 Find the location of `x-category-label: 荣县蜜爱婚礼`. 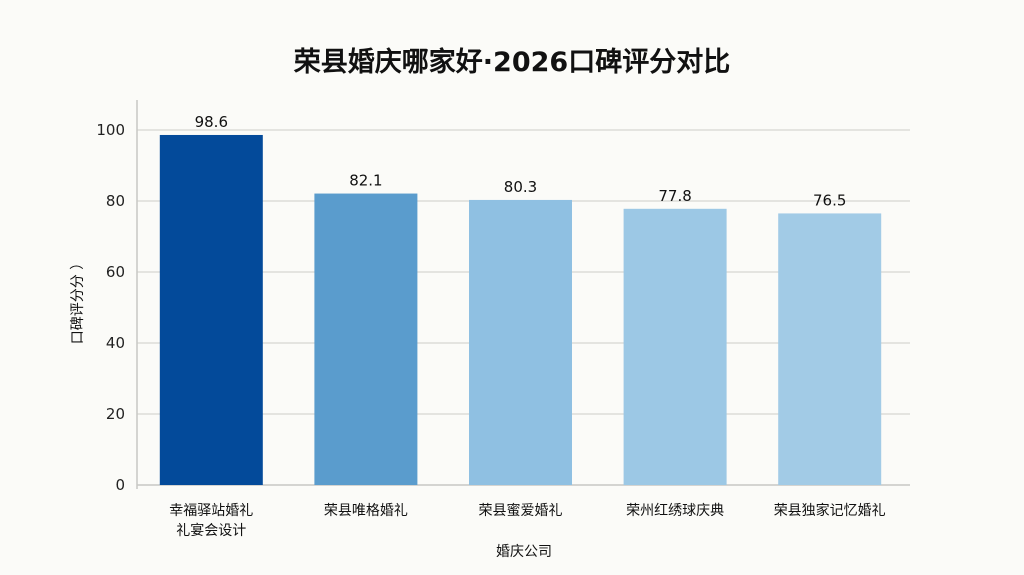

x-category-label: 荣县蜜爱婚礼 is located at coordinates (521, 511).